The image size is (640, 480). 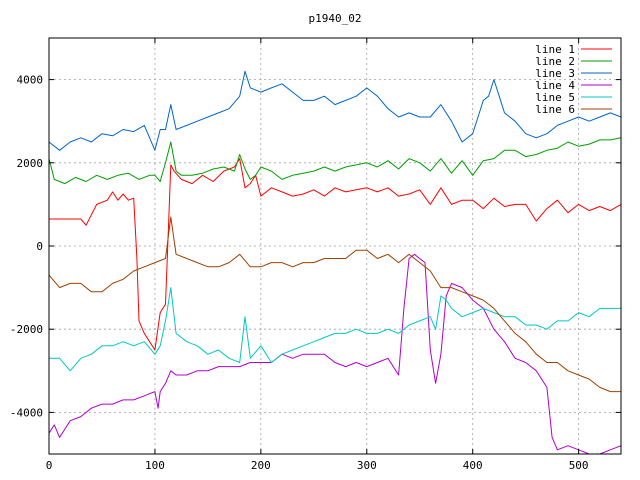 What do you see at coordinates (367, 465) in the screenshot?
I see `x-tick-label: 300` at bounding box center [367, 465].